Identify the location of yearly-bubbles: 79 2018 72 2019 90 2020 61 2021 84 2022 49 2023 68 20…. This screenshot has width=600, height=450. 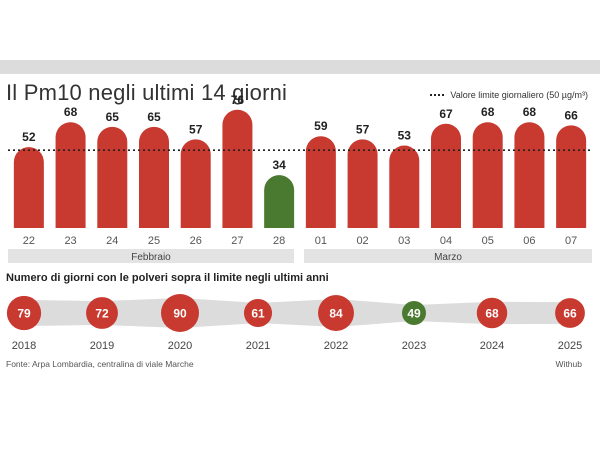
(295, 323).